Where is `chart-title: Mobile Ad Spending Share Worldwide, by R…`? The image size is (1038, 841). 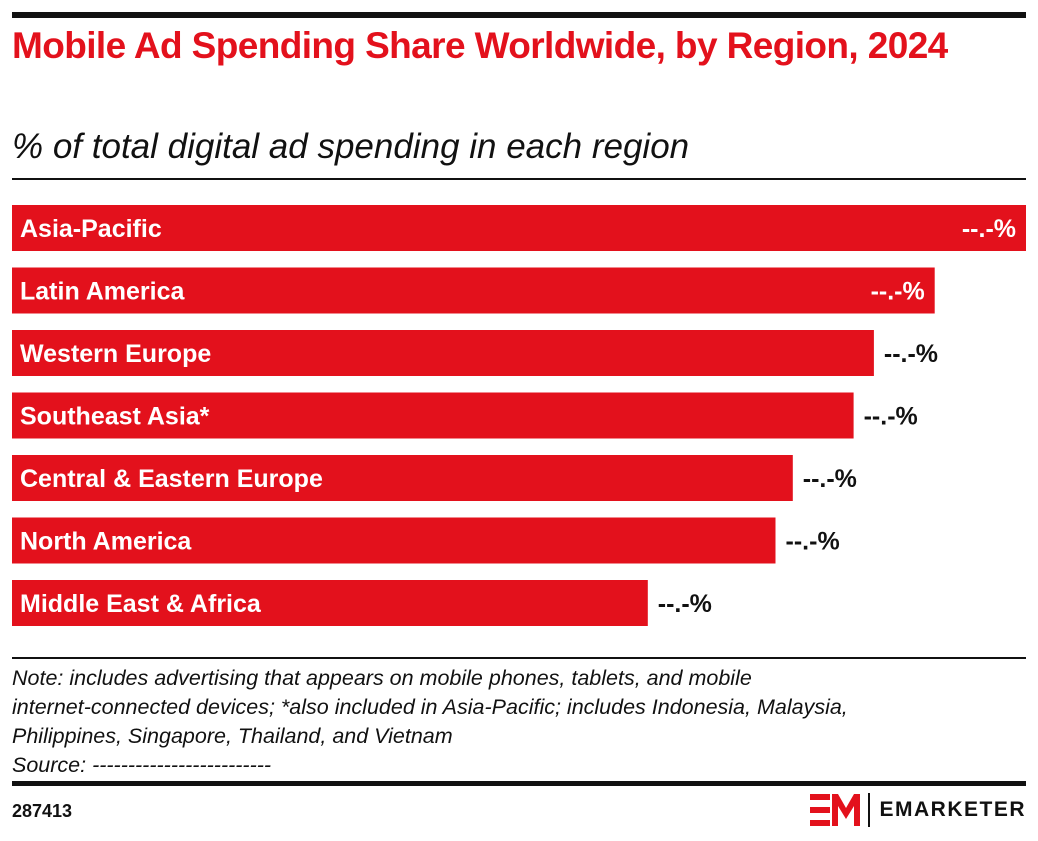
chart-title: Mobile Ad Spending Share Worldwide, by R… is located at coordinates (480, 45).